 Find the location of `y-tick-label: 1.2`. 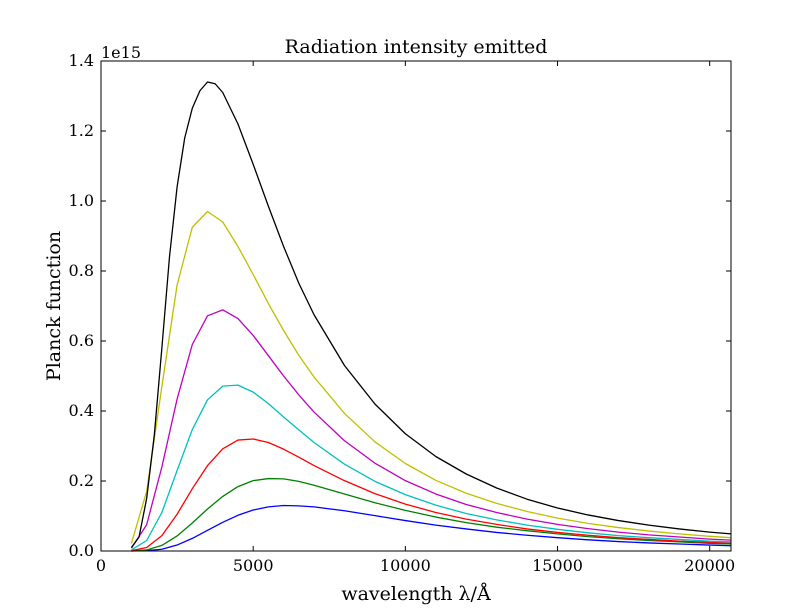

y-tick-label: 1.2 is located at coordinates (81, 130).